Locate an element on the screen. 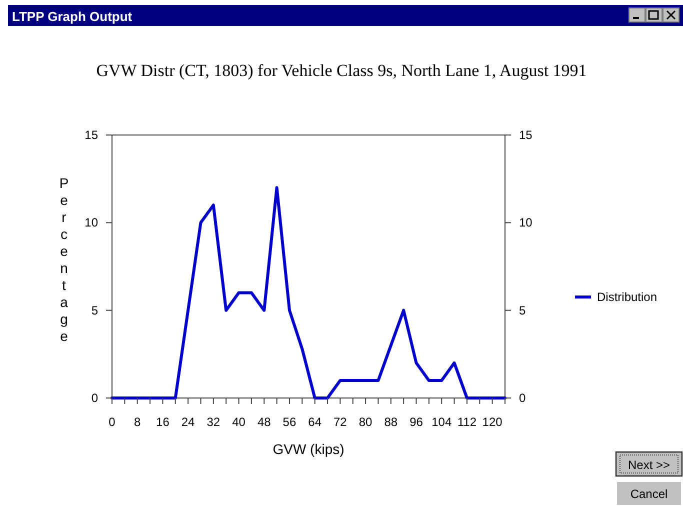  y2-tick-label: 10 is located at coordinates (526, 223).